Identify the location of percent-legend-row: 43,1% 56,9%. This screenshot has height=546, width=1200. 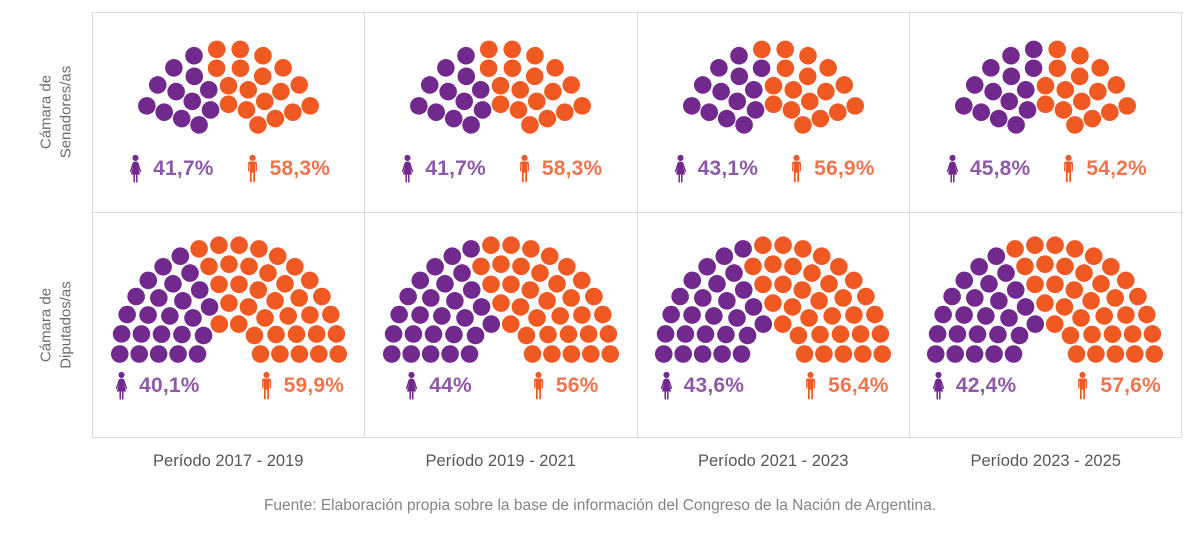
(773, 169).